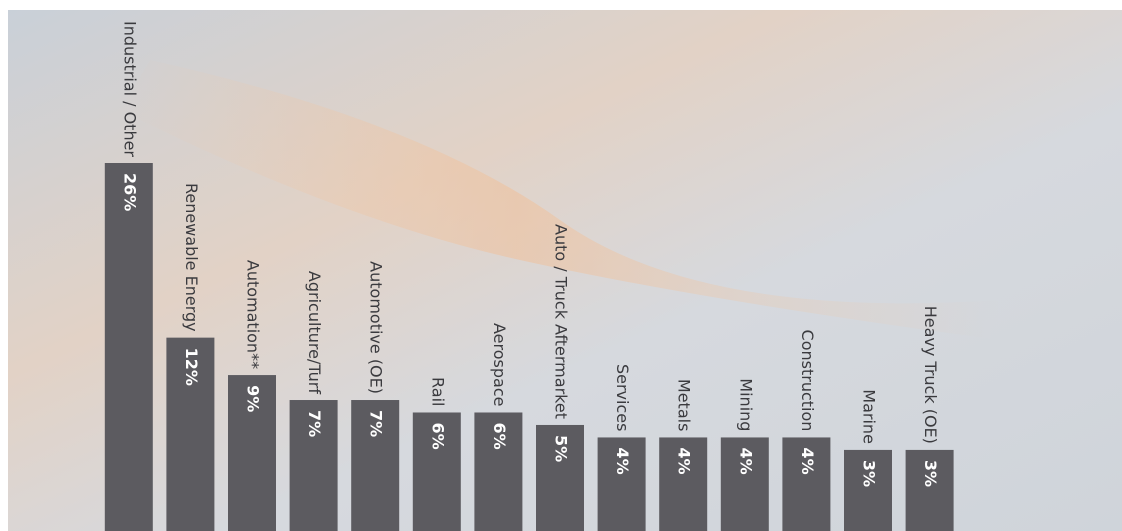  What do you see at coordinates (499, 364) in the screenshot?
I see `category-label: Aerospace` at bounding box center [499, 364].